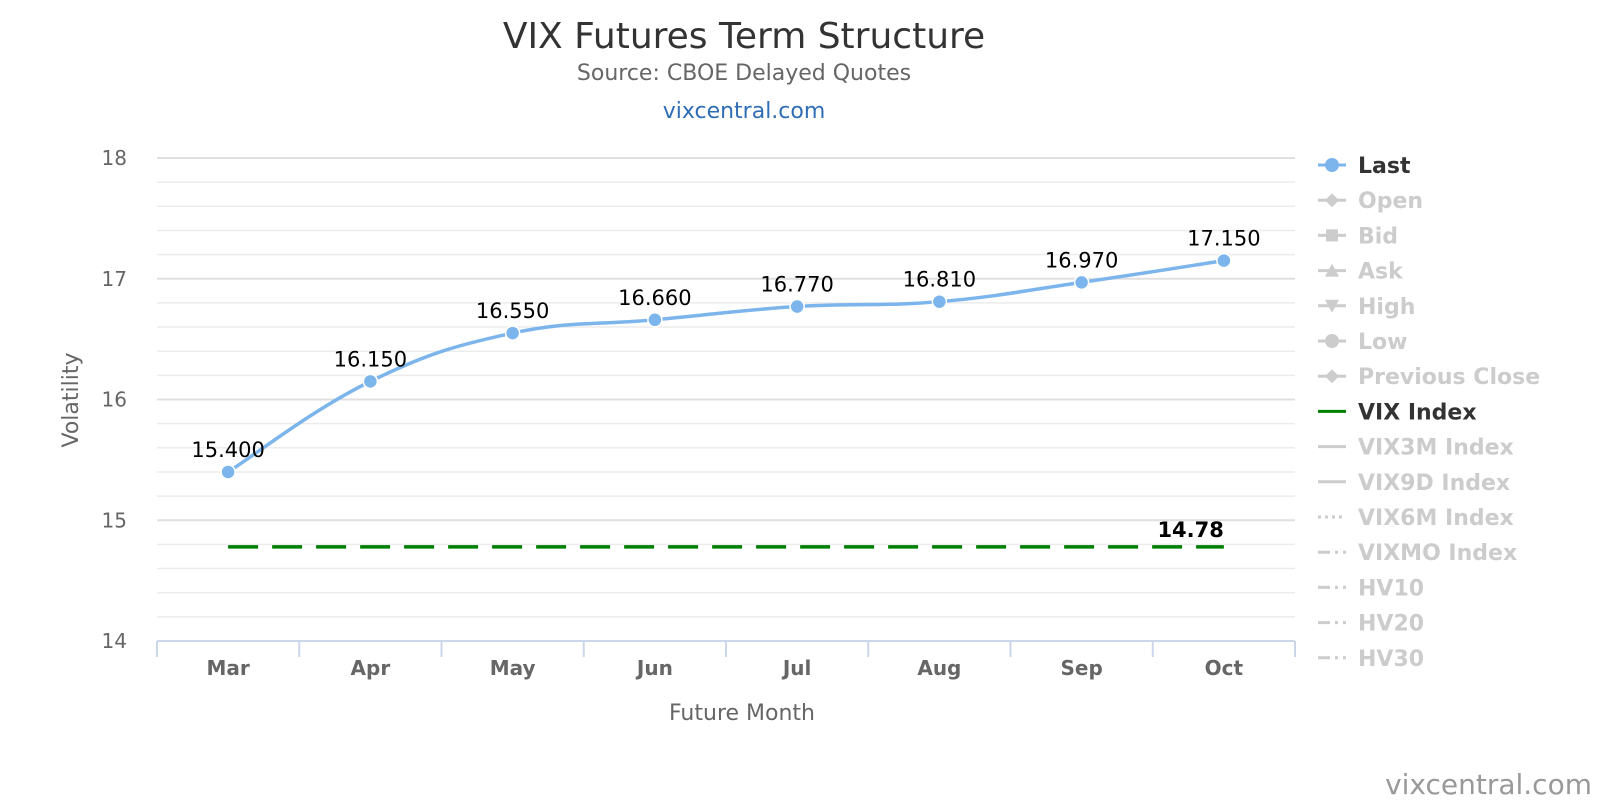 This screenshot has width=1600, height=800. I want to click on last-data-label-aug: 16.810, so click(939, 280).